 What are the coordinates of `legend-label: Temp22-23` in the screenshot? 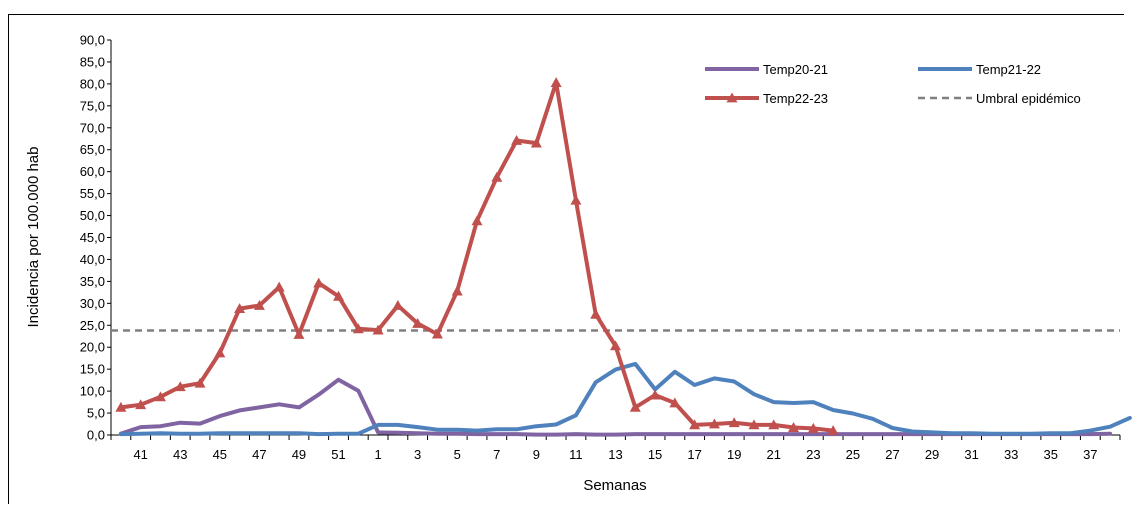 It's located at (795, 98).